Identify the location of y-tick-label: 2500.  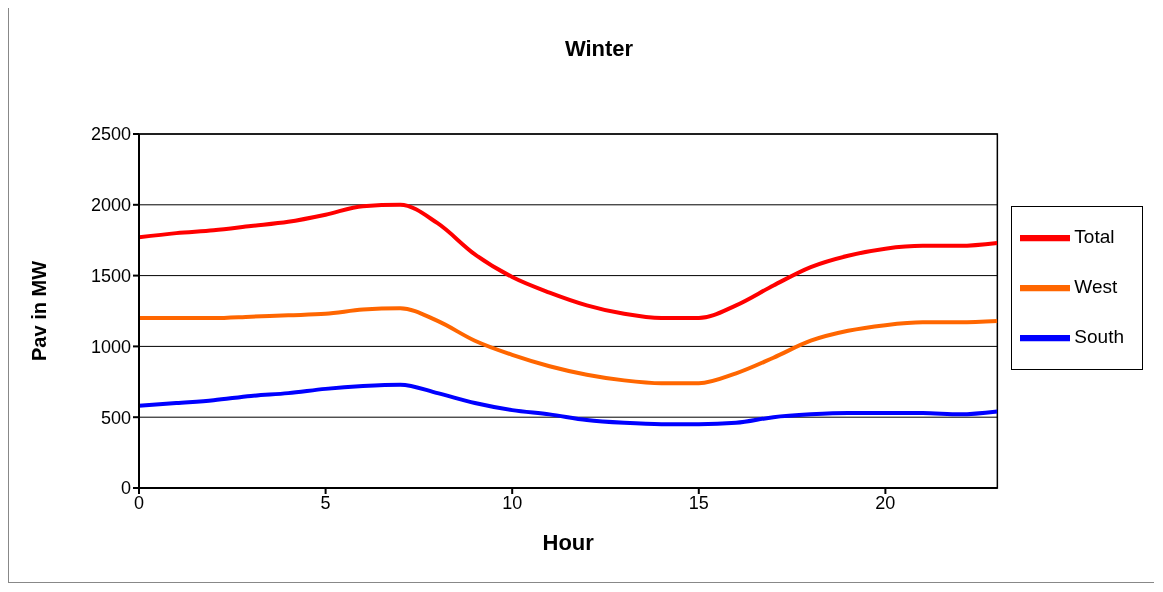
(110, 134).